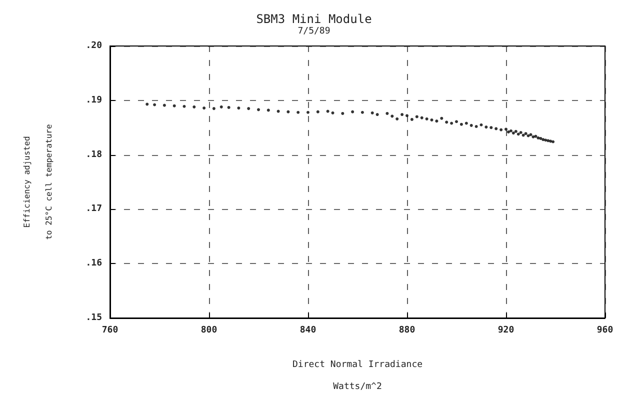 Image resolution: width=628 pixels, height=411 pixels. Describe the element at coordinates (94, 155) in the screenshot. I see `y-tick-label: .18` at that location.